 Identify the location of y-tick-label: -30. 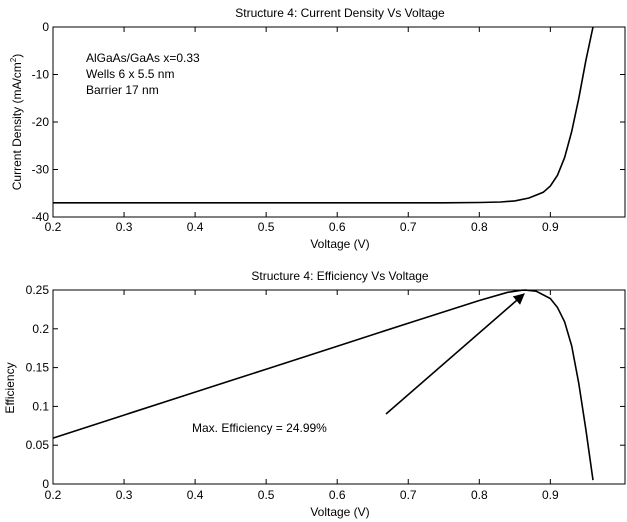
(41, 170).